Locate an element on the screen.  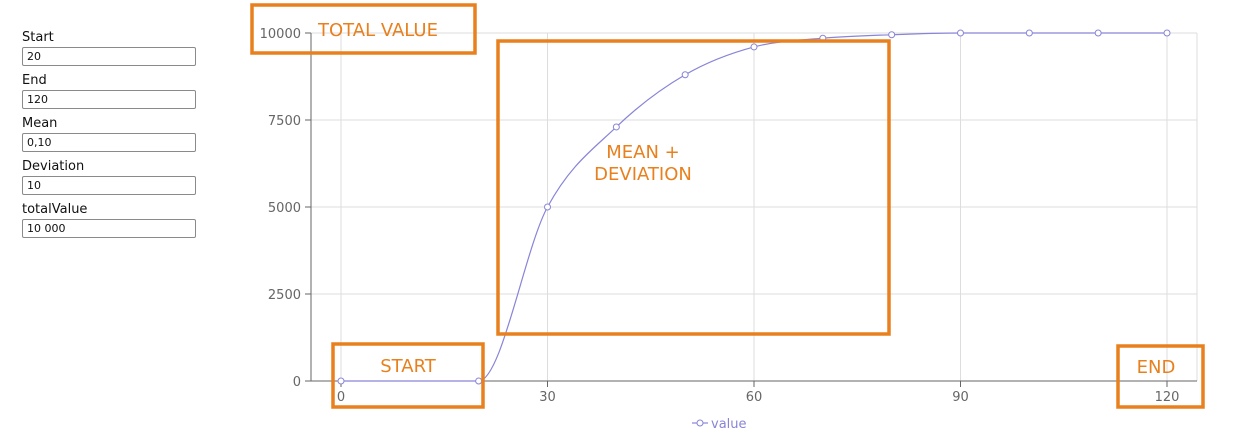
deviation-label: Deviation is located at coordinates (53, 166).